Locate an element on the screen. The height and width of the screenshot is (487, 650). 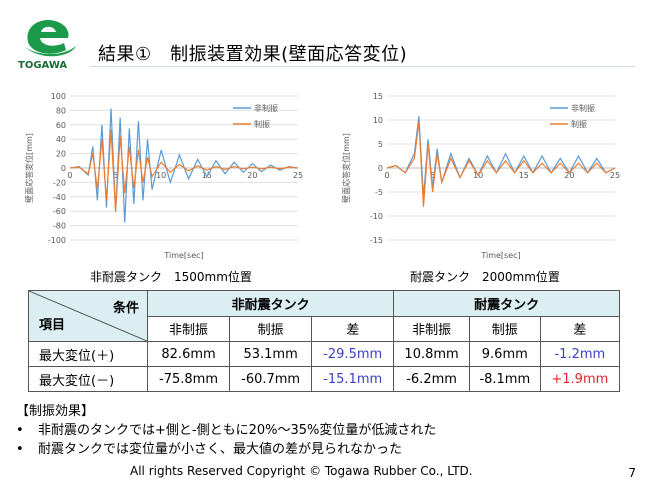
y-tick-label: -60 is located at coordinates (59, 211).